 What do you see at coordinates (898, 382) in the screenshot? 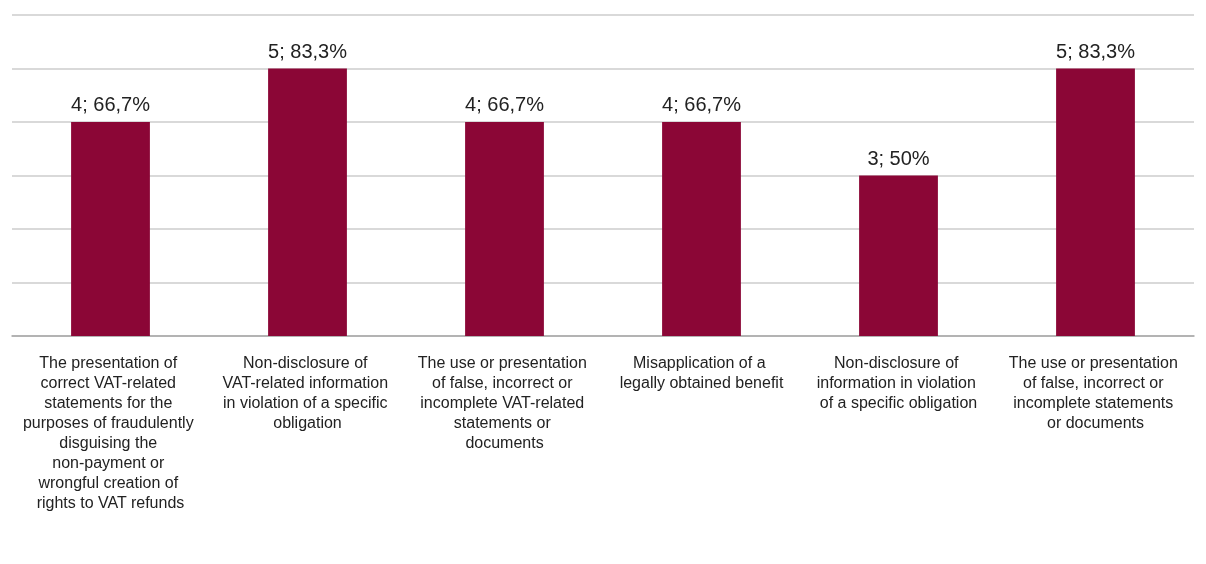
I see `x-tick-label: Non-disclosure of information in violation of a specific obligation` at bounding box center [898, 382].